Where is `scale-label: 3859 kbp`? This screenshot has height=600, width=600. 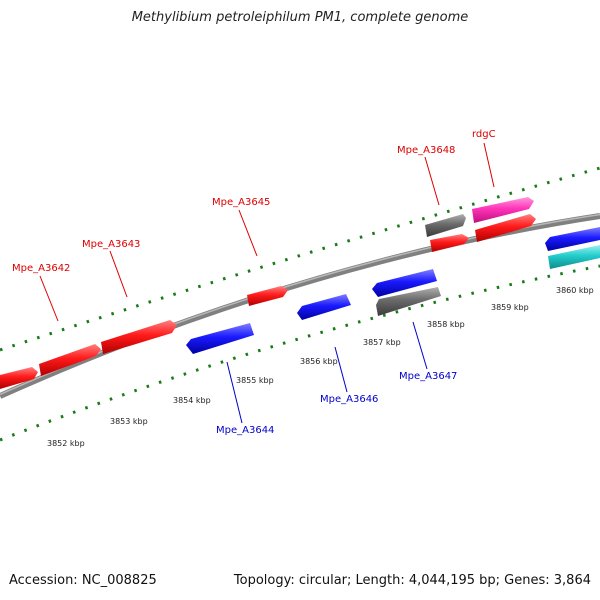 scale-label: 3859 kbp is located at coordinates (510, 307).